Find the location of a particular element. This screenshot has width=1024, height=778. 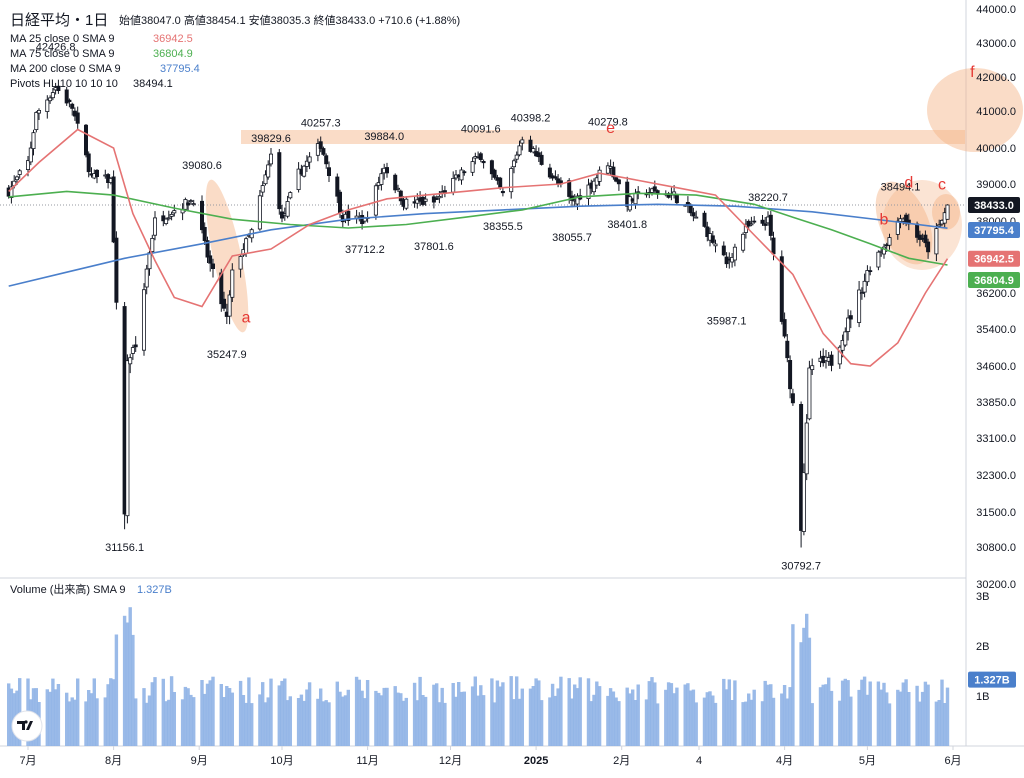

resistance-zone-e is located at coordinates (603, 137).